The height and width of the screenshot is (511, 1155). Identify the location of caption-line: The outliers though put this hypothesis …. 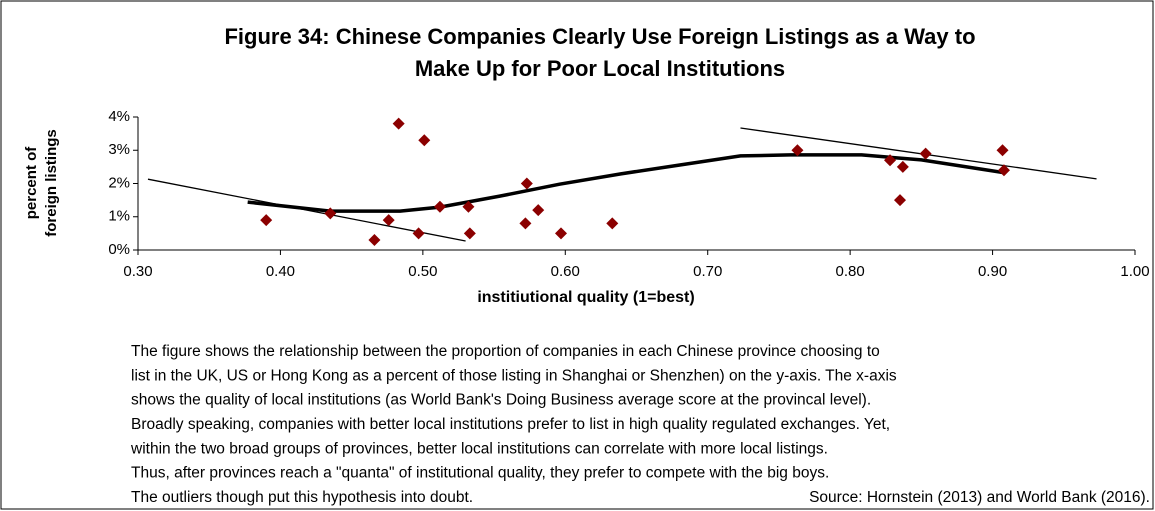
(302, 497).